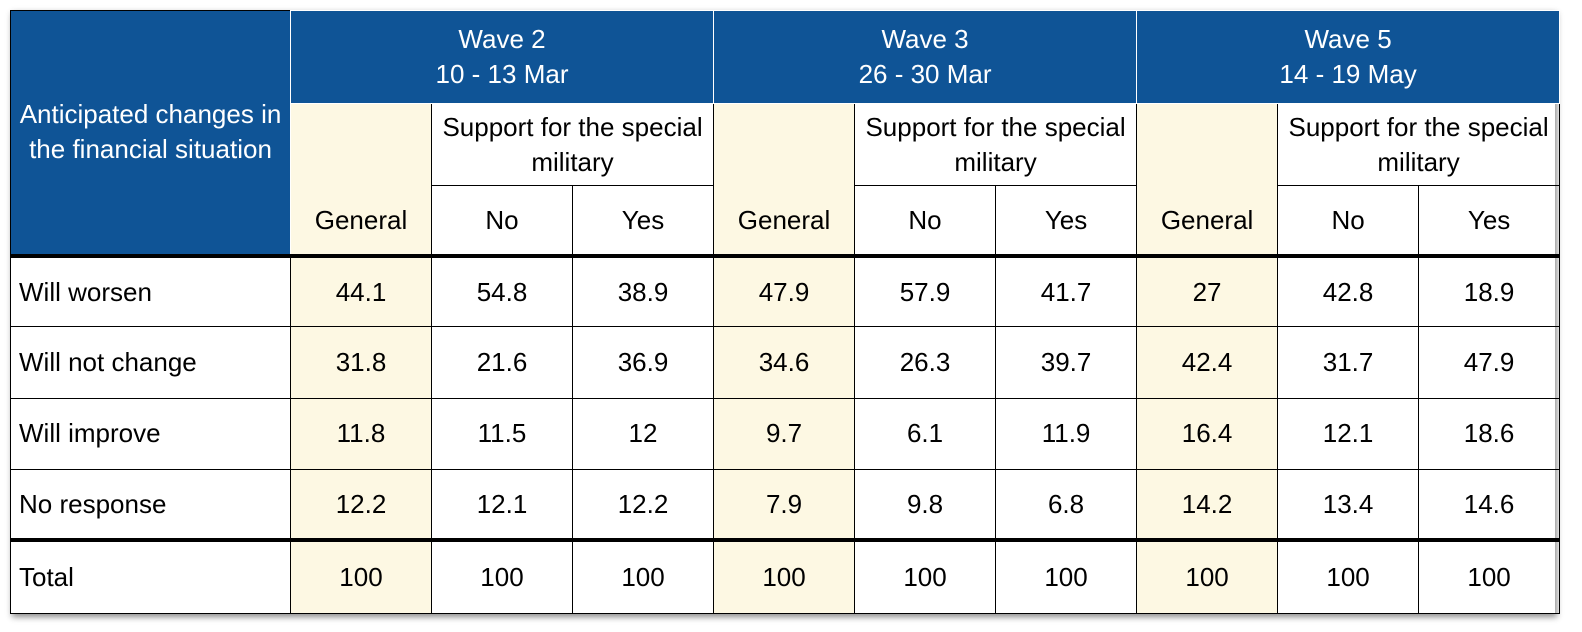  I want to click on wave-3-general-header: General, so click(784, 180).